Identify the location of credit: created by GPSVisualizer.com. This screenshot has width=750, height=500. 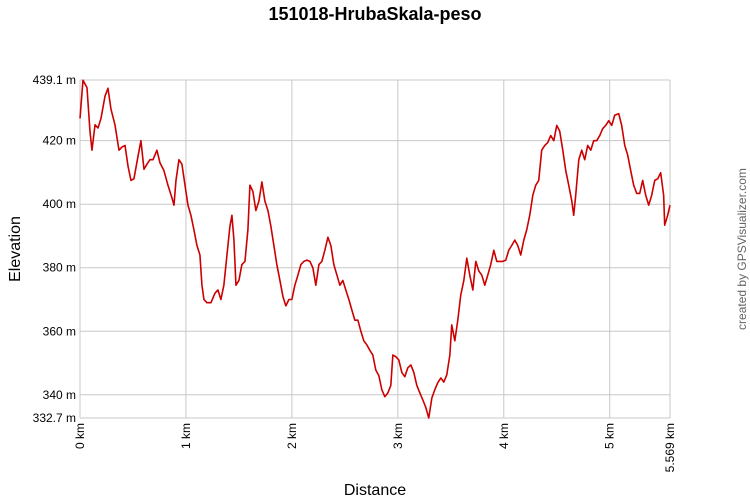
(742, 249).